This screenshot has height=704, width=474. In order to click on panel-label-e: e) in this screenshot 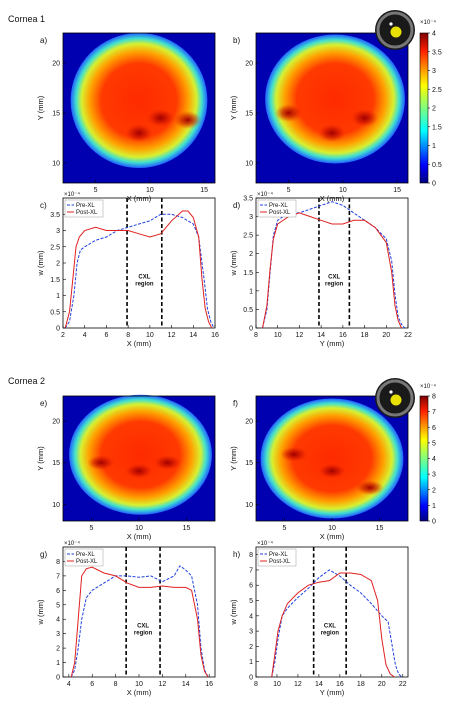, I will do `click(43, 403)`.